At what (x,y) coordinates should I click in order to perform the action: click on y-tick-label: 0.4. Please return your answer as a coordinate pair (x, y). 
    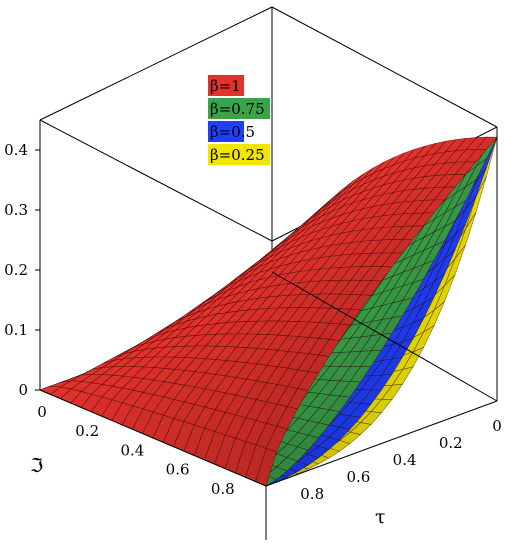
    Looking at the image, I should click on (405, 460).